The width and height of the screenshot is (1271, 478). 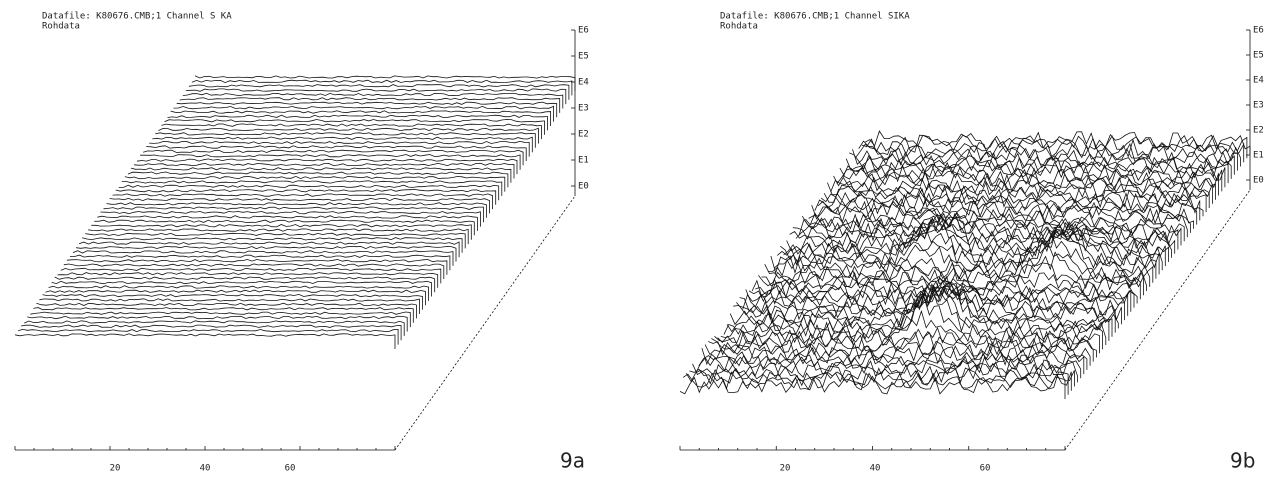 What do you see at coordinates (1258, 106) in the screenshot?
I see `z-tick-label: E3` at bounding box center [1258, 106].